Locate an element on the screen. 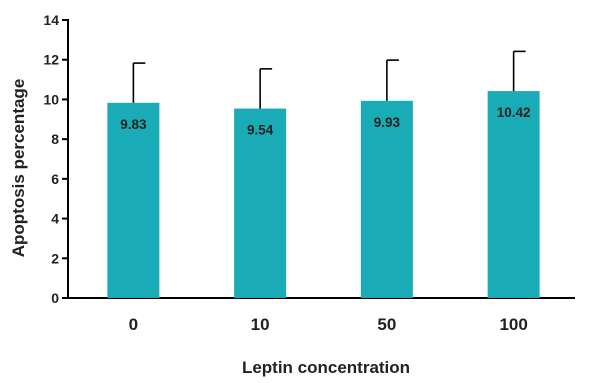 Image resolution: width=591 pixels, height=383 pixels. x-tick-label: 0 is located at coordinates (133, 324).